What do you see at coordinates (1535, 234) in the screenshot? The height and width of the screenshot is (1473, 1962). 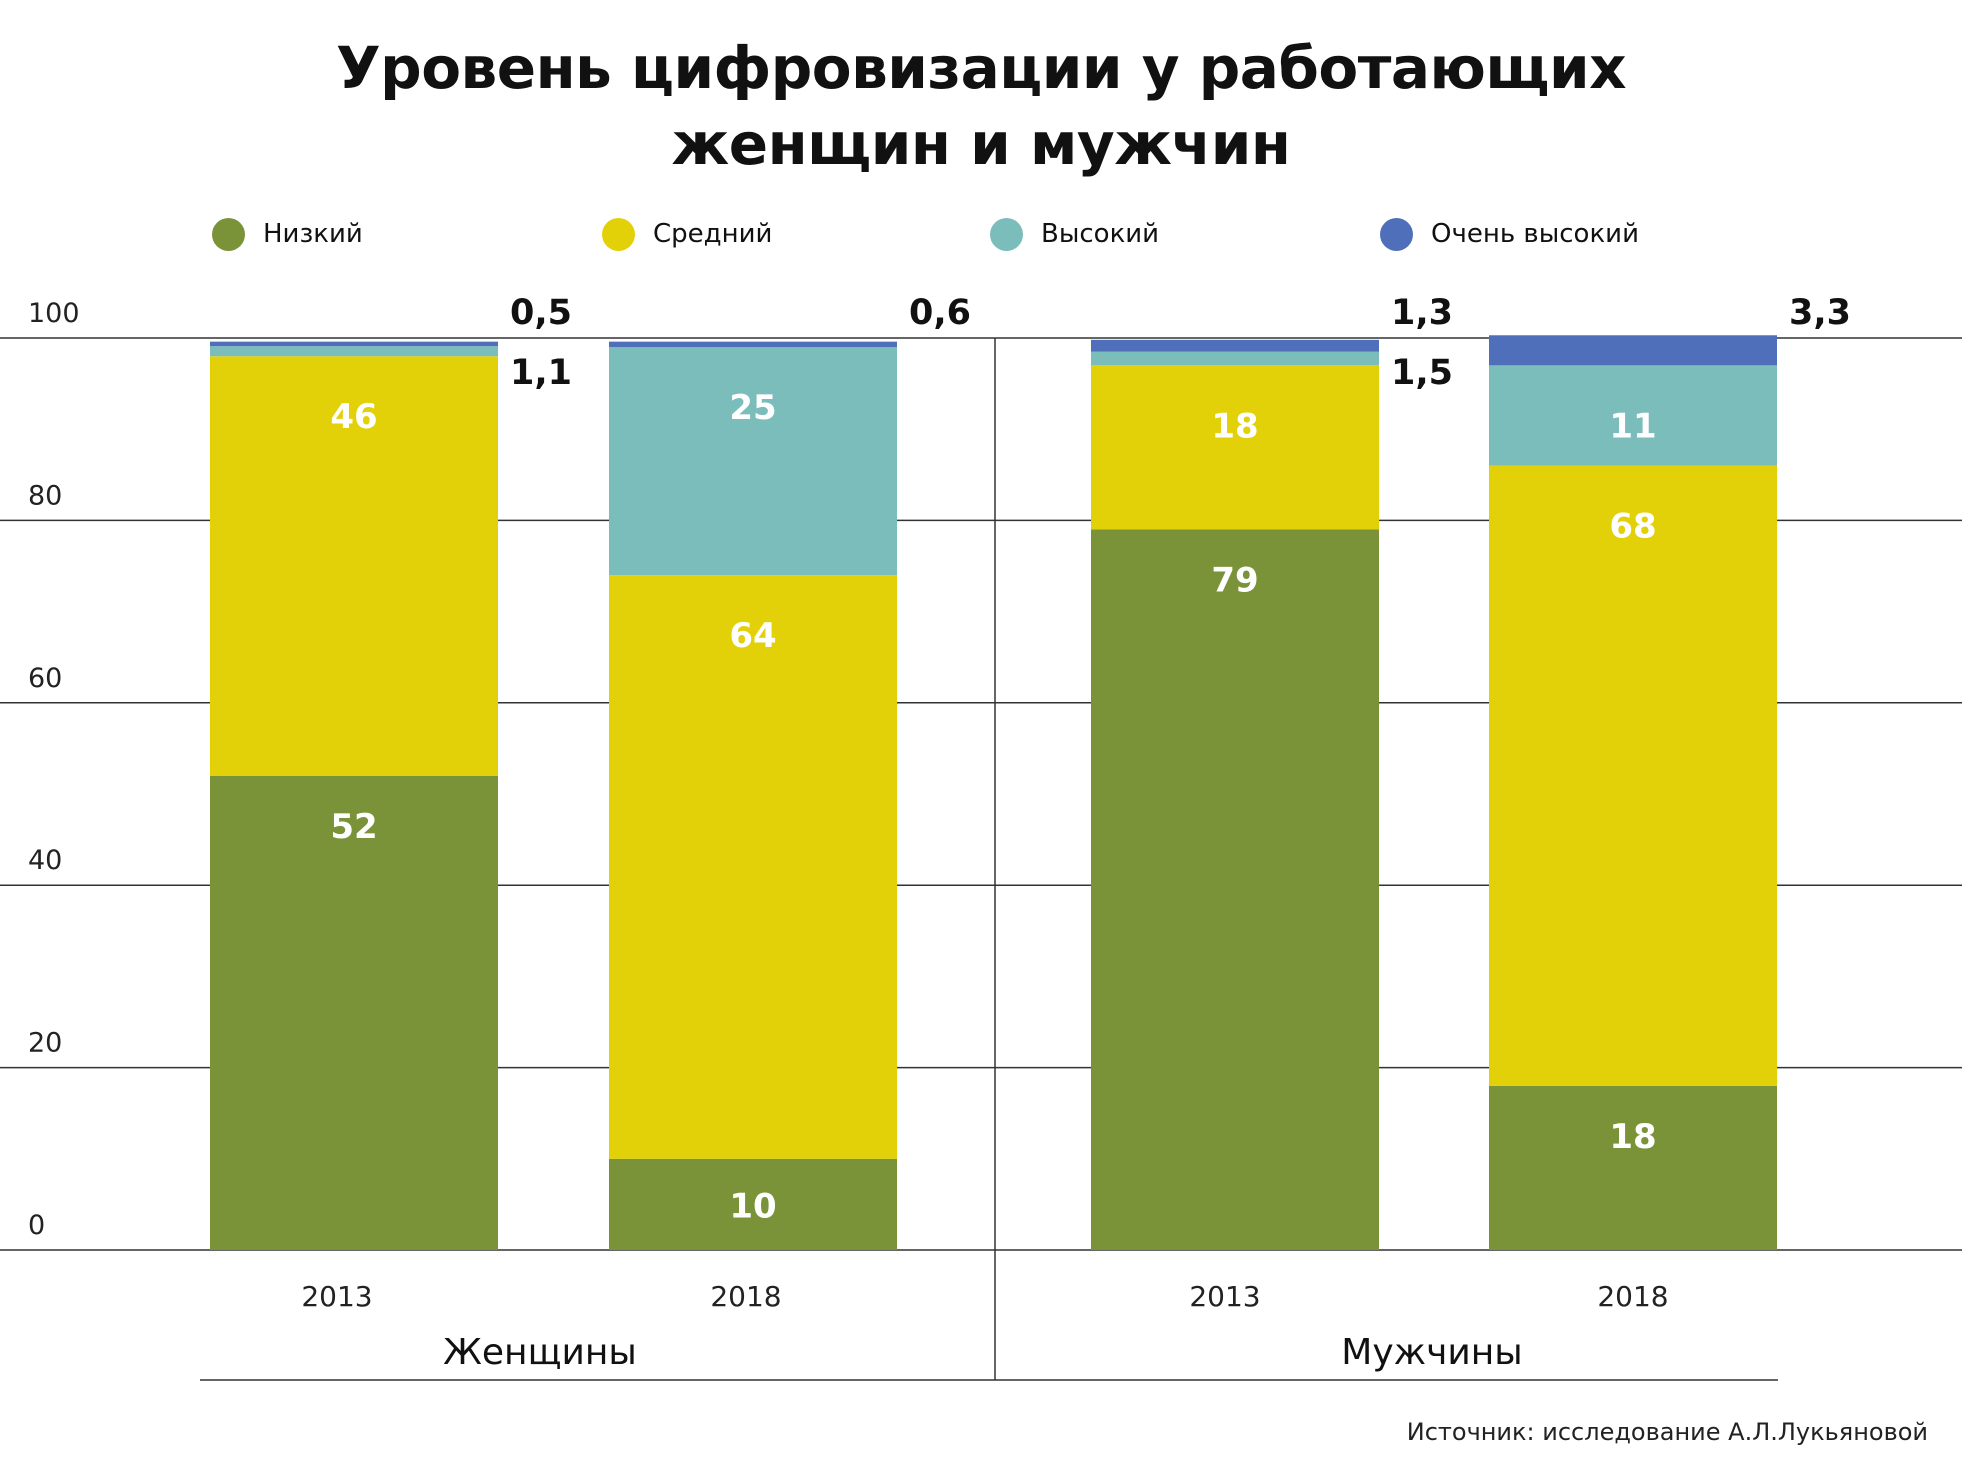 I see `legend-label-very-high: Очень высокий` at bounding box center [1535, 234].